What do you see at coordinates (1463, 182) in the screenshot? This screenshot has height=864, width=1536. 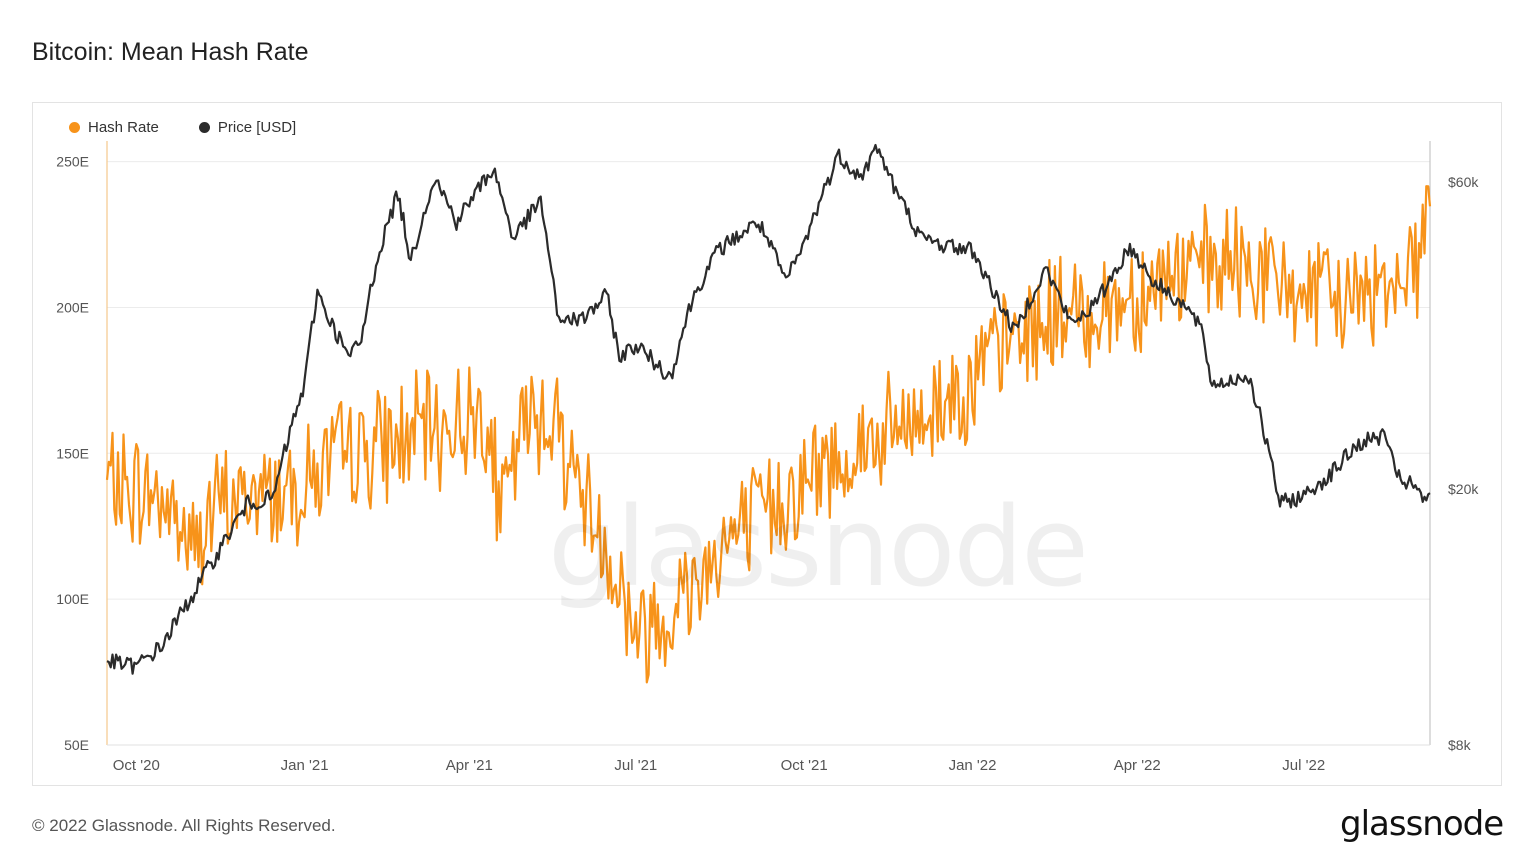 I see `y-right-tick-label: $60k` at bounding box center [1463, 182].